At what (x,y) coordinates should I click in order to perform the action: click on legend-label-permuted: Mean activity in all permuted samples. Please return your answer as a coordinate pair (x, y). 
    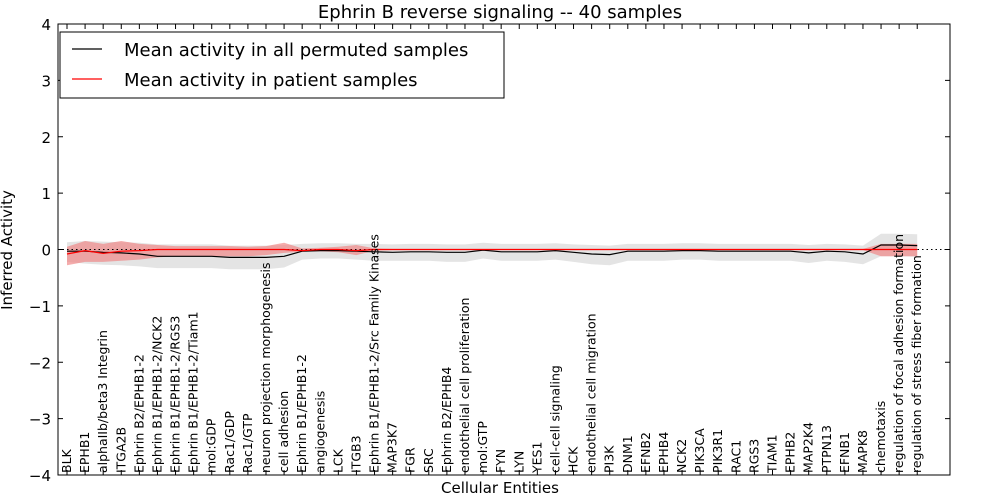
    Looking at the image, I should click on (296, 50).